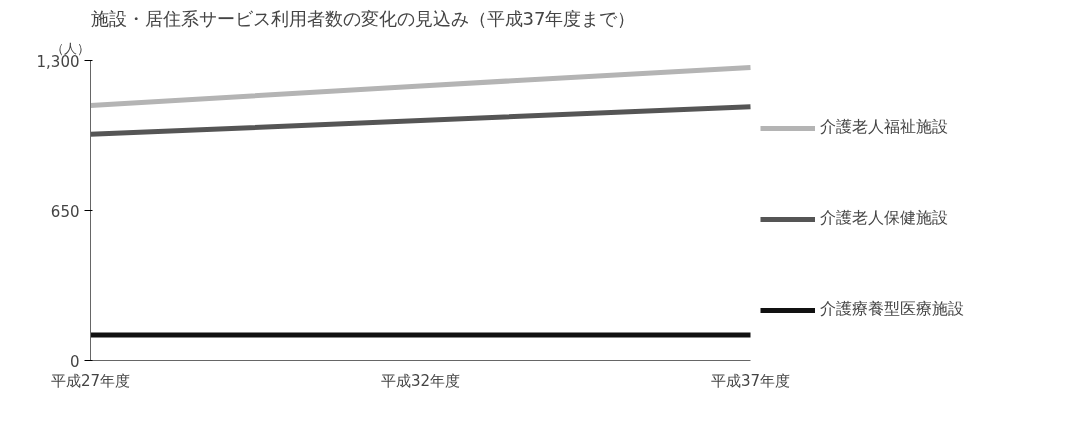  What do you see at coordinates (884, 127) in the screenshot?
I see `legend-label: 介護老人福祉施設` at bounding box center [884, 127].